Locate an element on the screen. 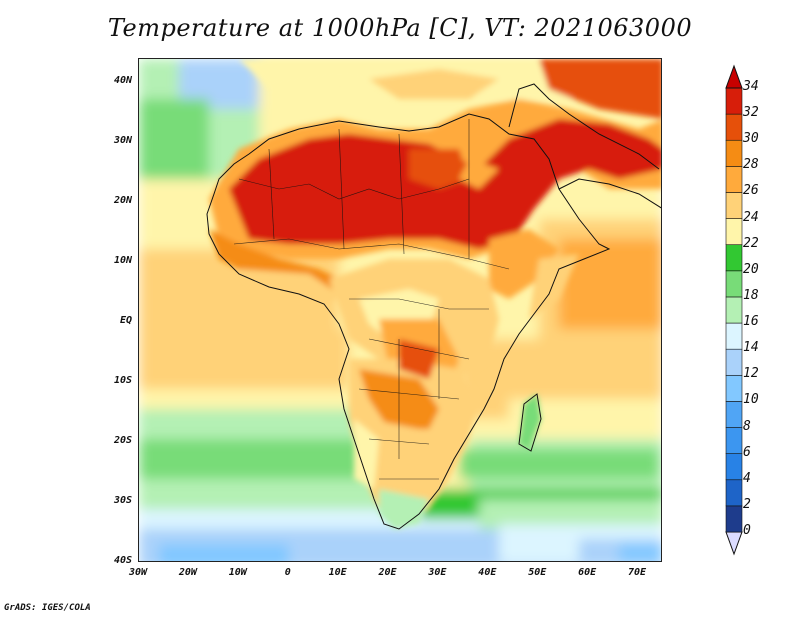  colorbar-tick-label: 24 is located at coordinates (751, 217).